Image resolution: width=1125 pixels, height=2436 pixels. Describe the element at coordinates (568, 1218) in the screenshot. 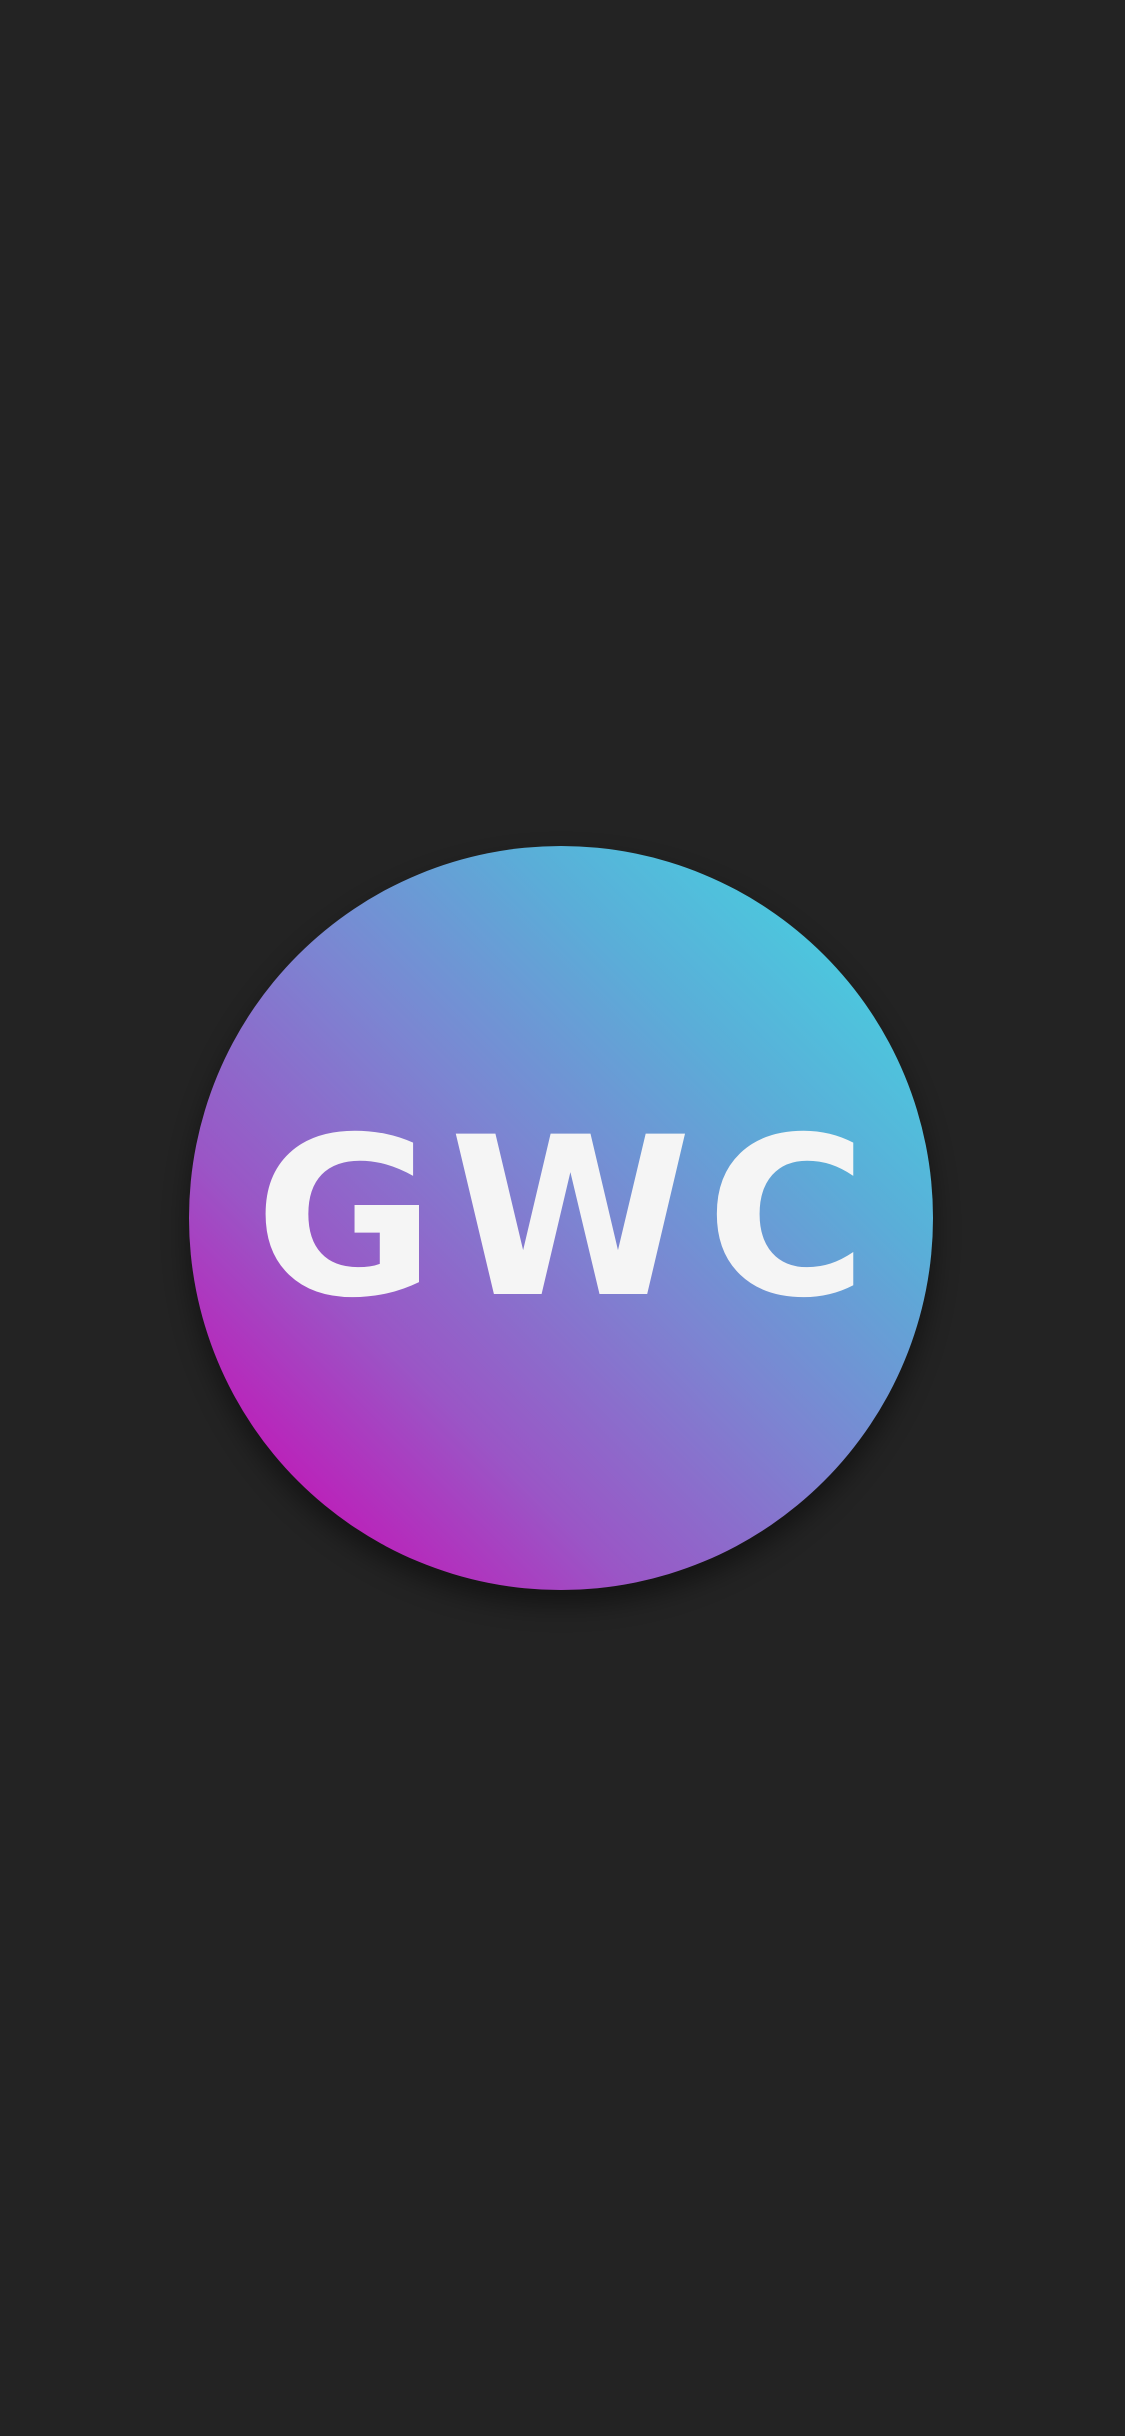

I see `logo-text: GWC` at that location.